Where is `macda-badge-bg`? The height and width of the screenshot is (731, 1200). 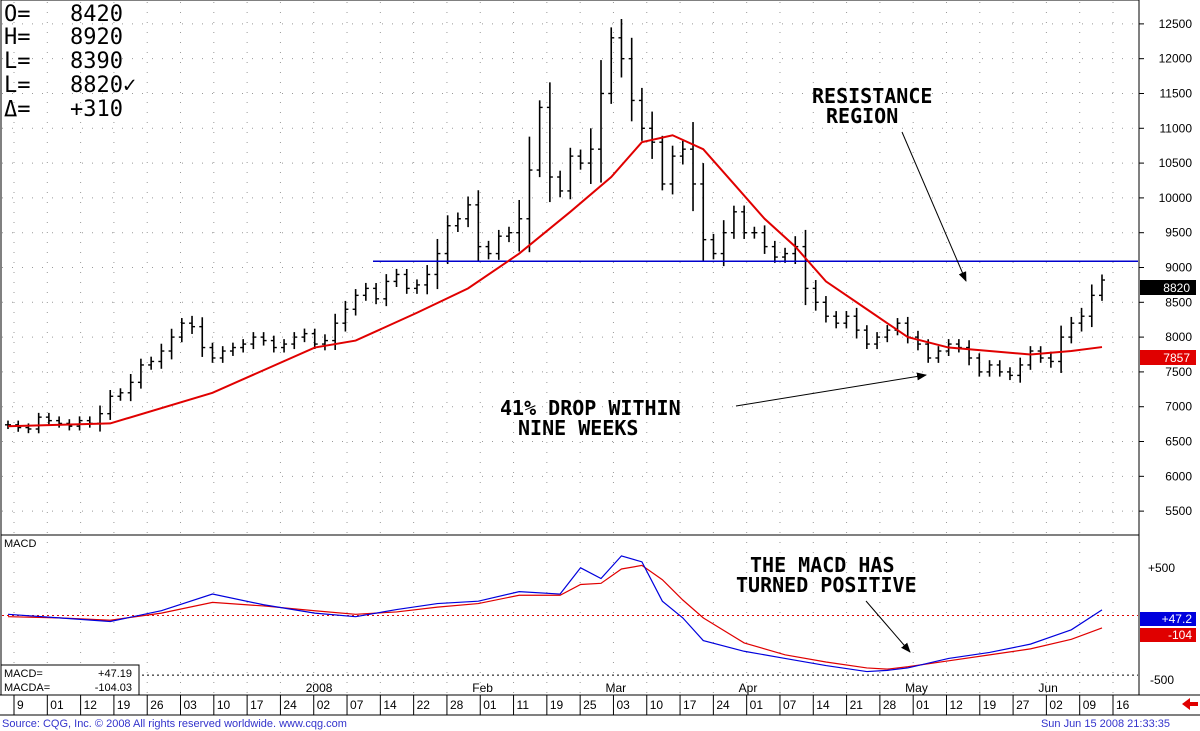 macda-badge-bg is located at coordinates (1168, 635).